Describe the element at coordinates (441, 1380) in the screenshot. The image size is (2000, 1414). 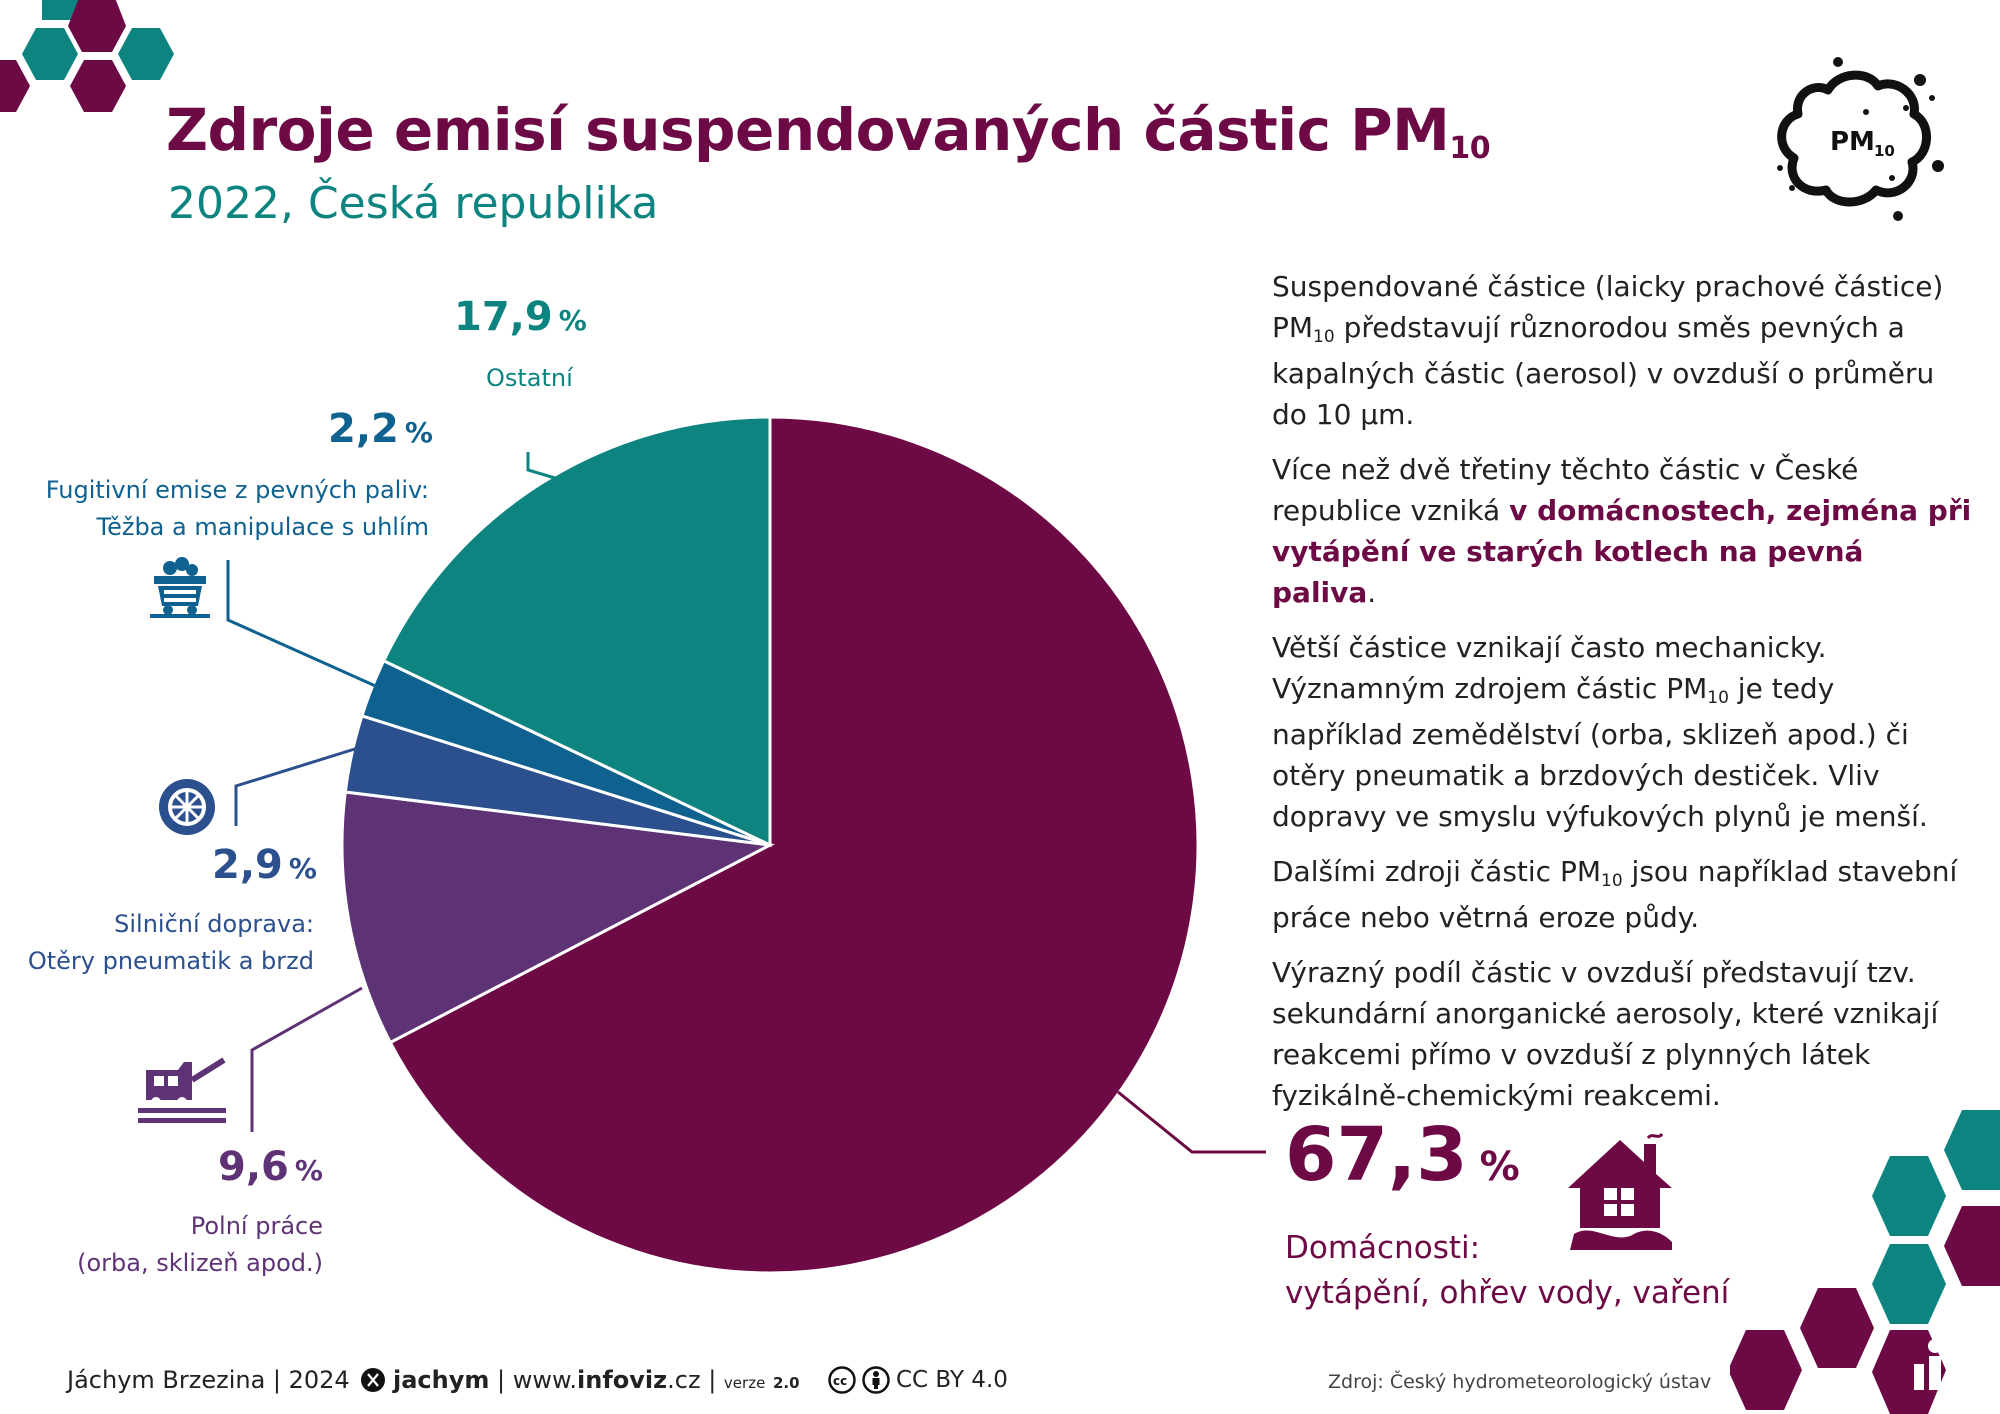
I see `footer-x-handle: jachym` at that location.